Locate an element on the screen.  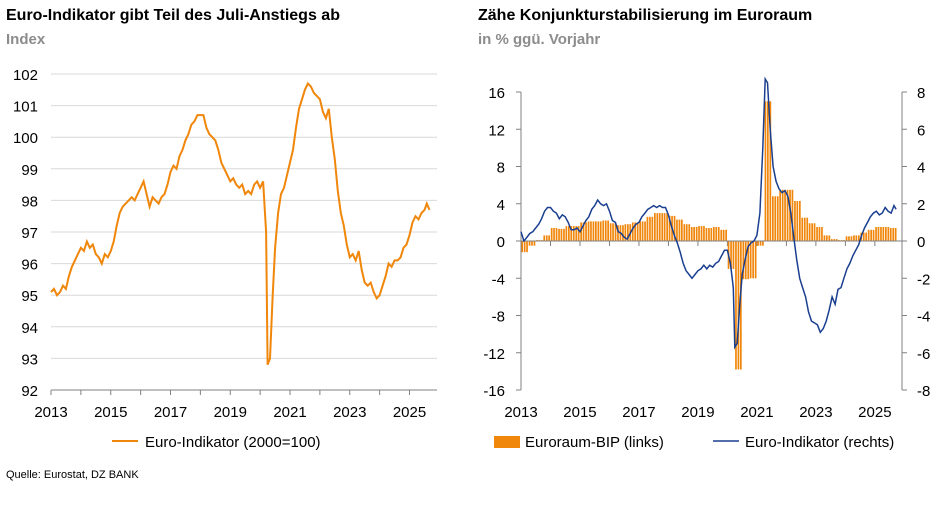
y-tick-label: 101 is located at coordinates (25, 107).